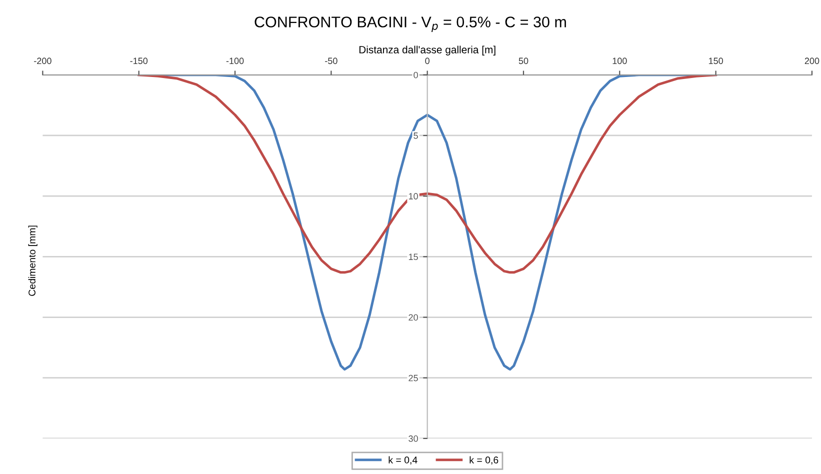 The height and width of the screenshot is (474, 821). What do you see at coordinates (416, 135) in the screenshot?
I see `y-tick-label: 5` at bounding box center [416, 135].